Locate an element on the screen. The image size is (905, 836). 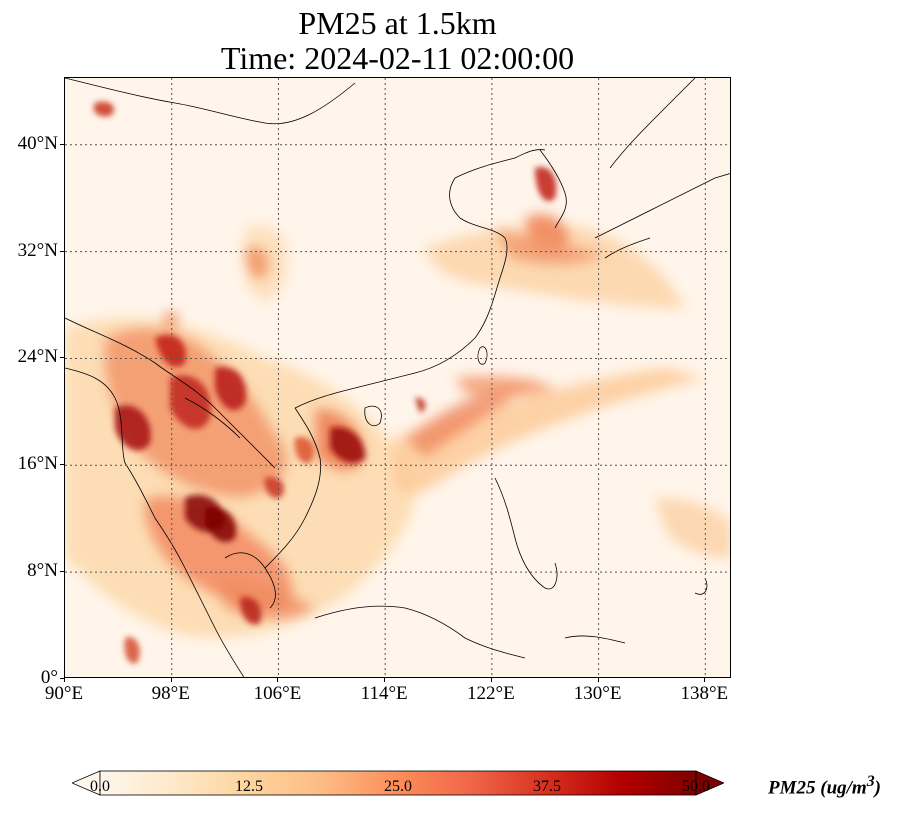
longitude-tick-label: 114°E is located at coordinates (384, 693).